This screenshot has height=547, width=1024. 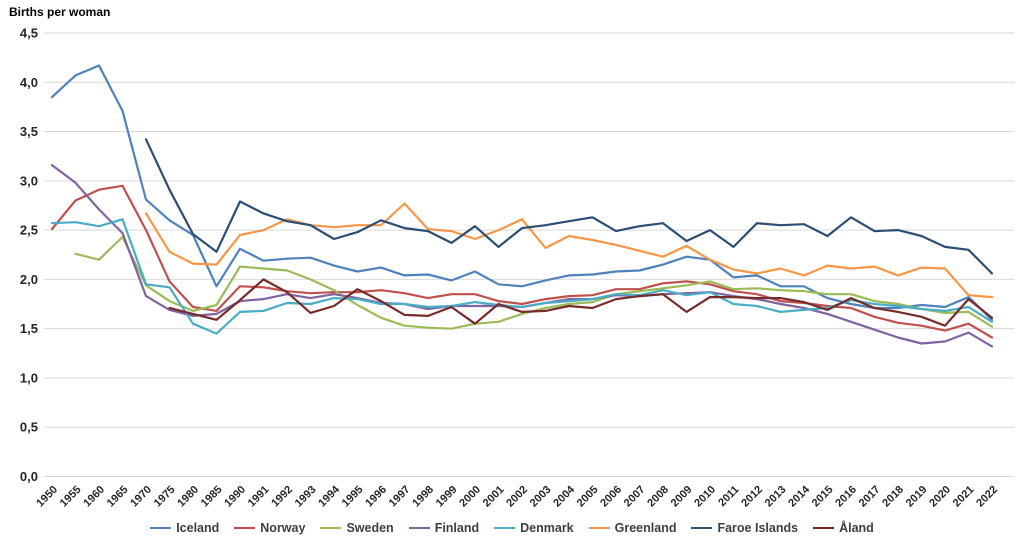 What do you see at coordinates (541, 497) in the screenshot?
I see `x-tick-label: 2003` at bounding box center [541, 497].